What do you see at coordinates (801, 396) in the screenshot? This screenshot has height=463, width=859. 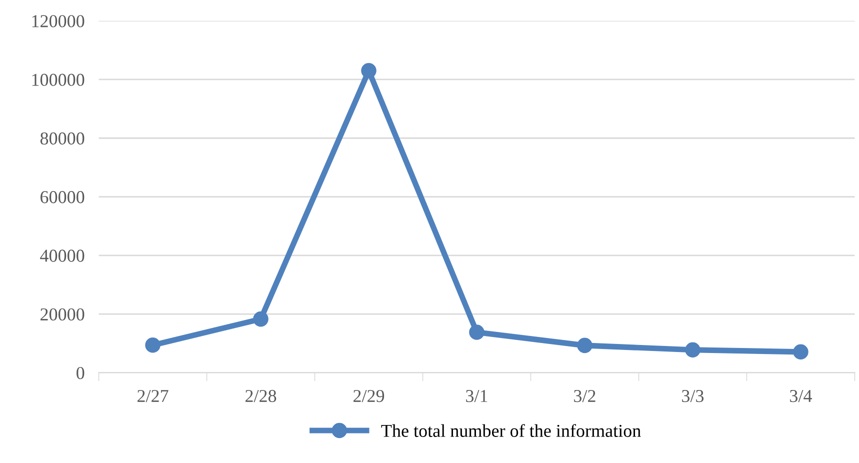 I see `x-tick-label: 3/4` at bounding box center [801, 396].